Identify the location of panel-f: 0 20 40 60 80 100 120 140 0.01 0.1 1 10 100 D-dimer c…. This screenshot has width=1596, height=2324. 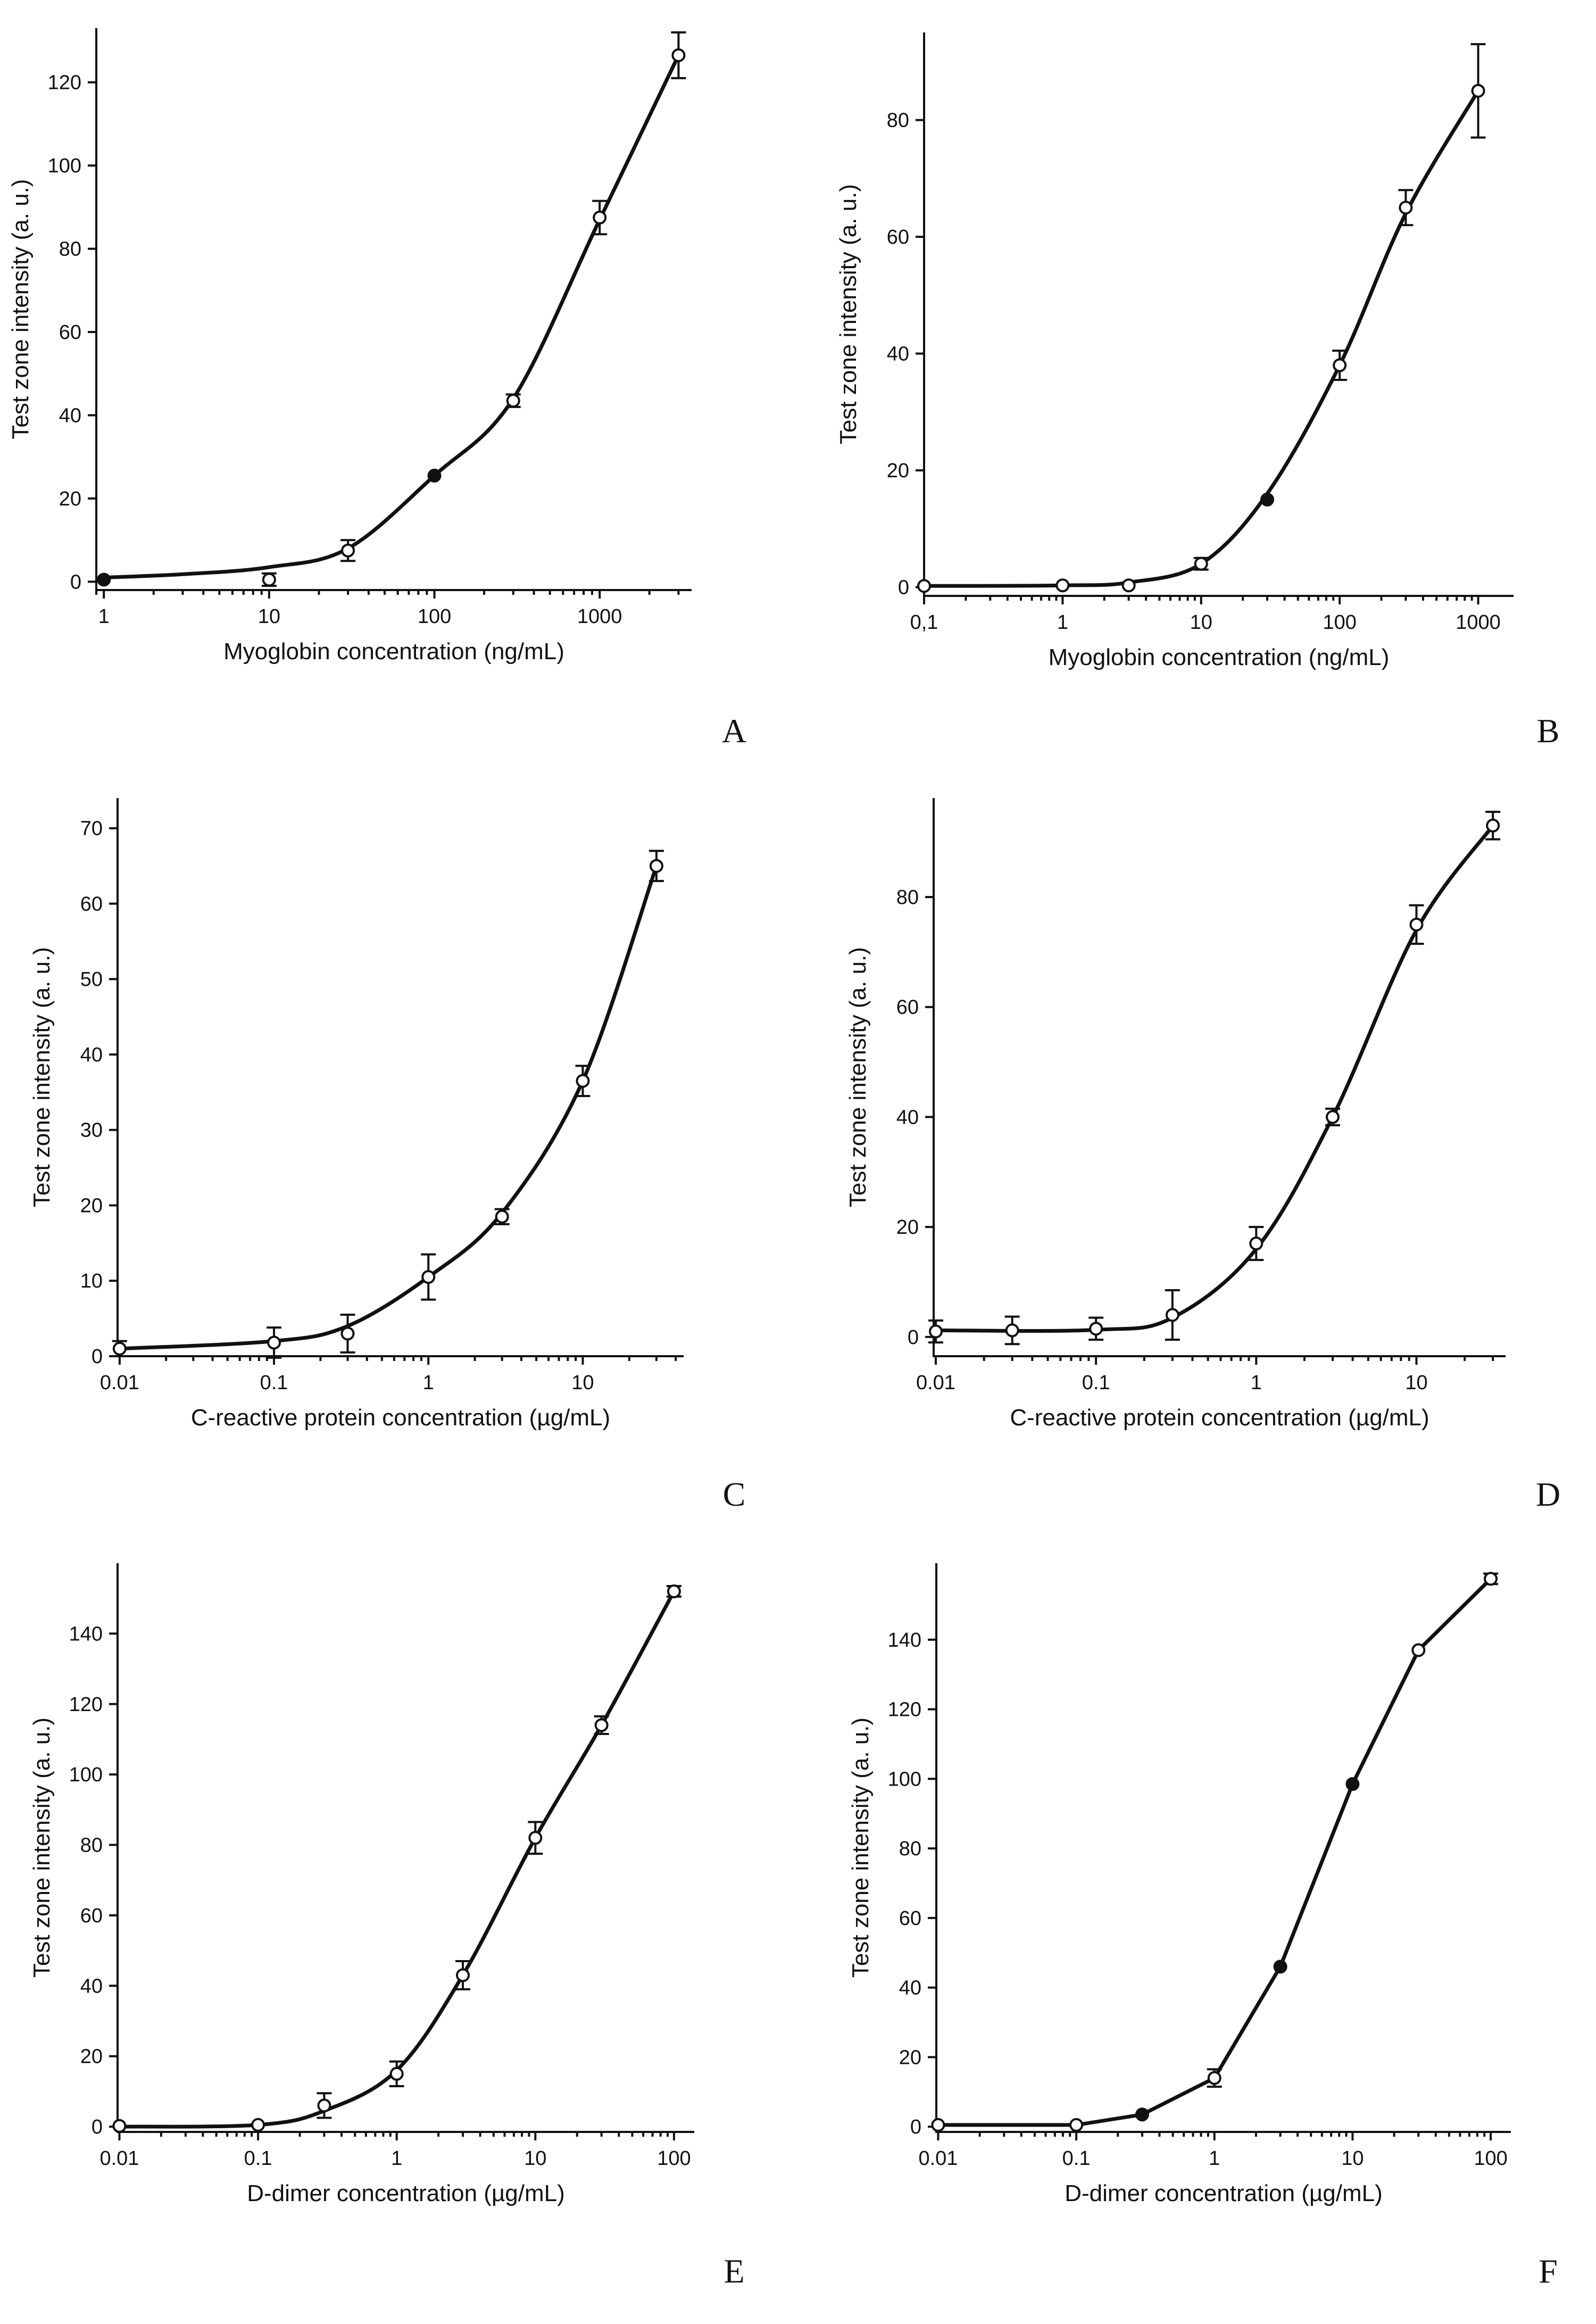
(1202, 1926).